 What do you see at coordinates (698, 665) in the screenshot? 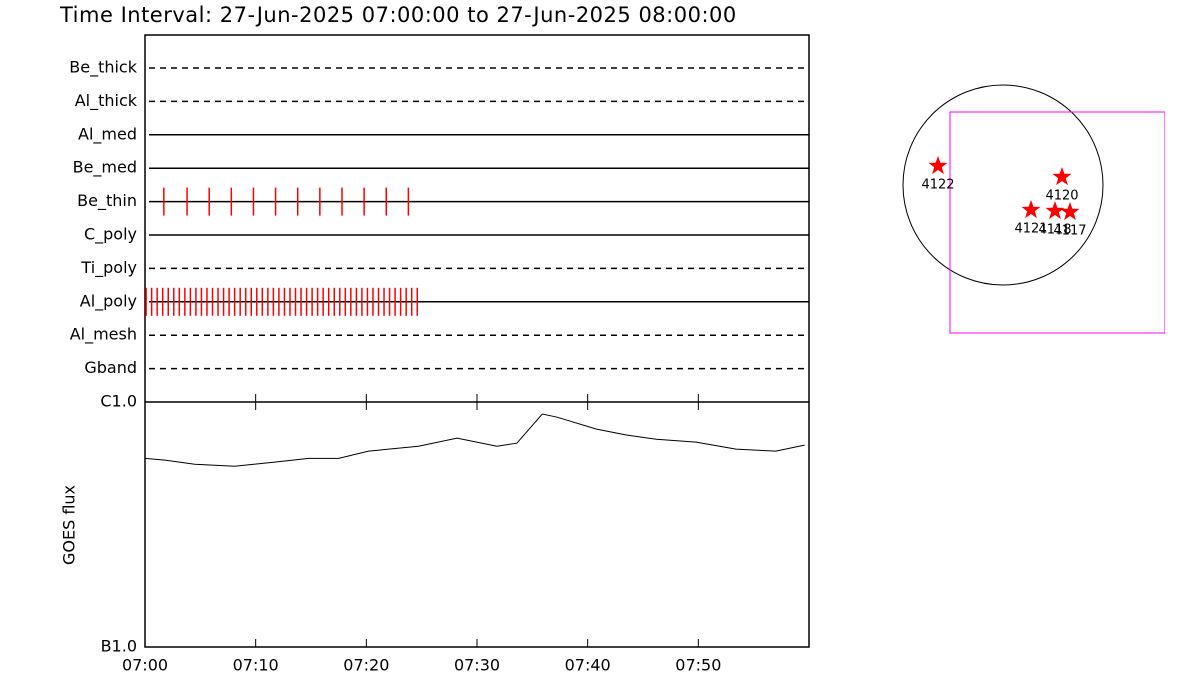
I see `x-tick-label: 07:50` at bounding box center [698, 665].